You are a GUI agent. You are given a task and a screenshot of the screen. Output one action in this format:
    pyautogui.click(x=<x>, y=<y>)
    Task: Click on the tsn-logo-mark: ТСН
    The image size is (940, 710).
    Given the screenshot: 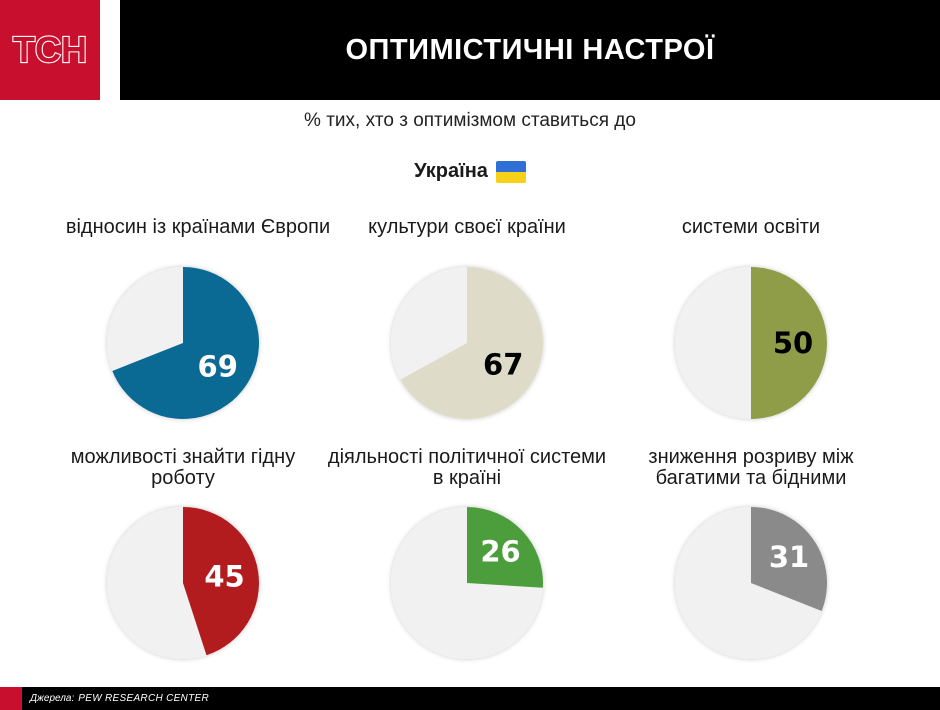 What is the action you would take?
    pyautogui.click(x=50, y=50)
    